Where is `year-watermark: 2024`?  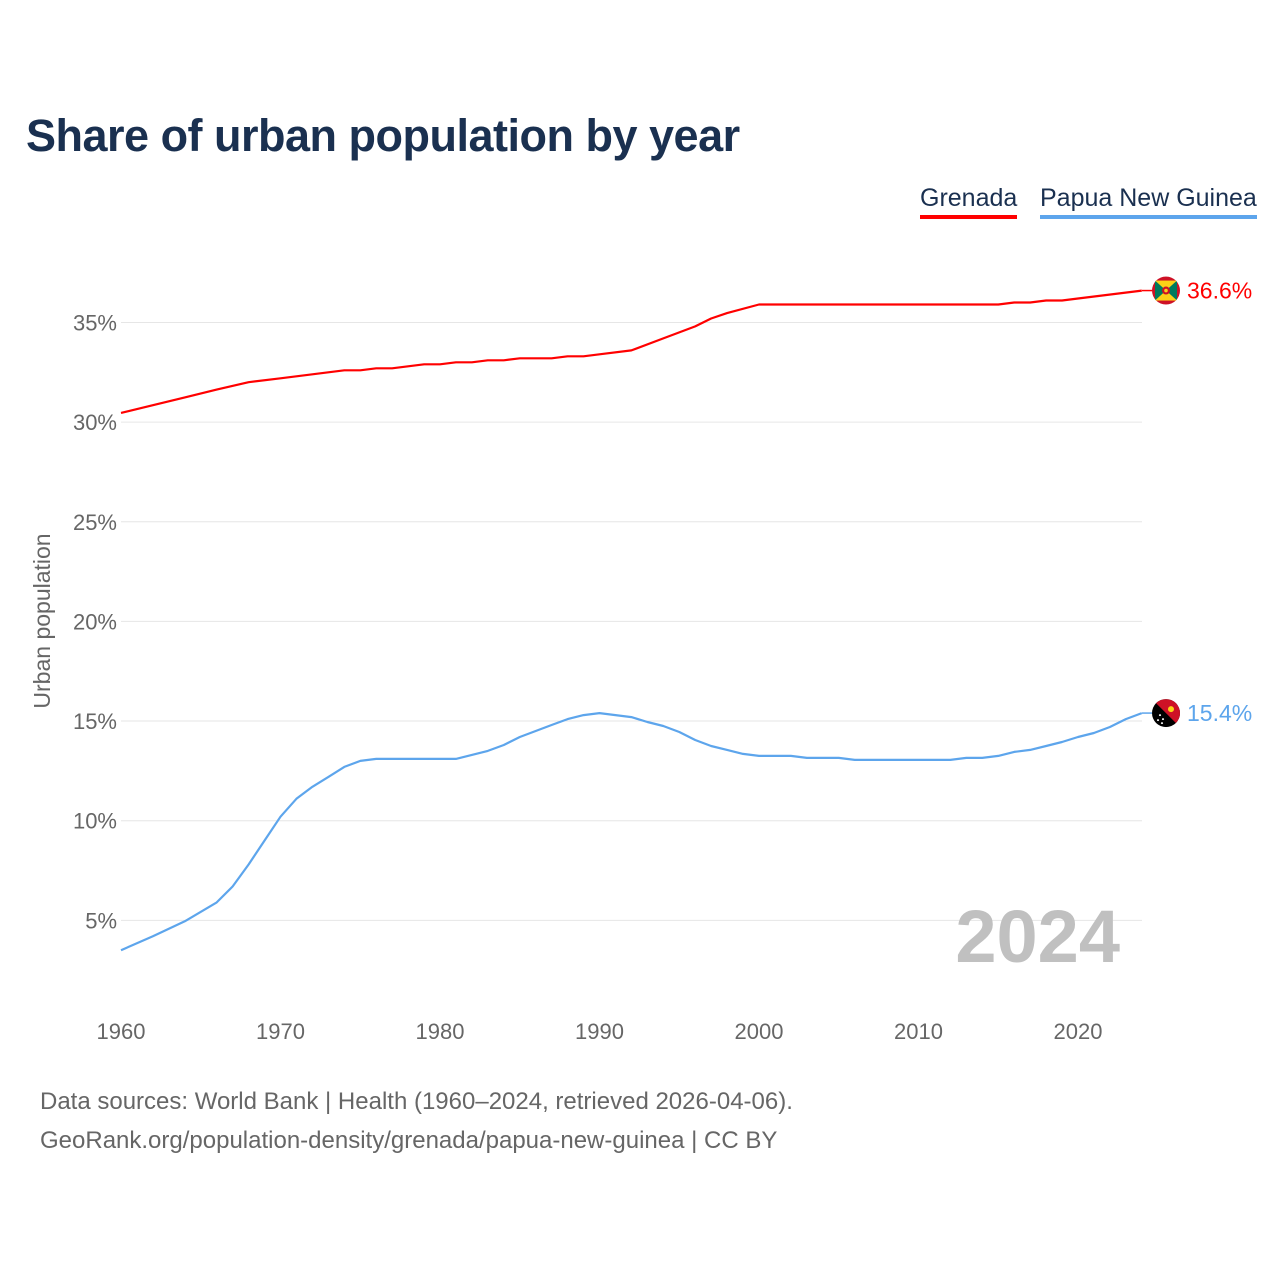 year-watermark: 2024 is located at coordinates (1037, 936).